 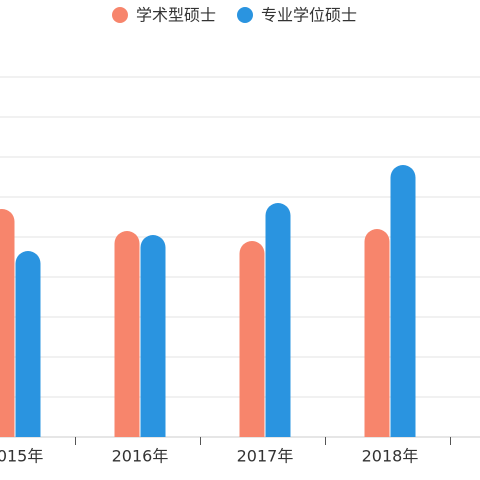 What do you see at coordinates (265, 456) in the screenshot?
I see `x-tick-label: 2017年` at bounding box center [265, 456].